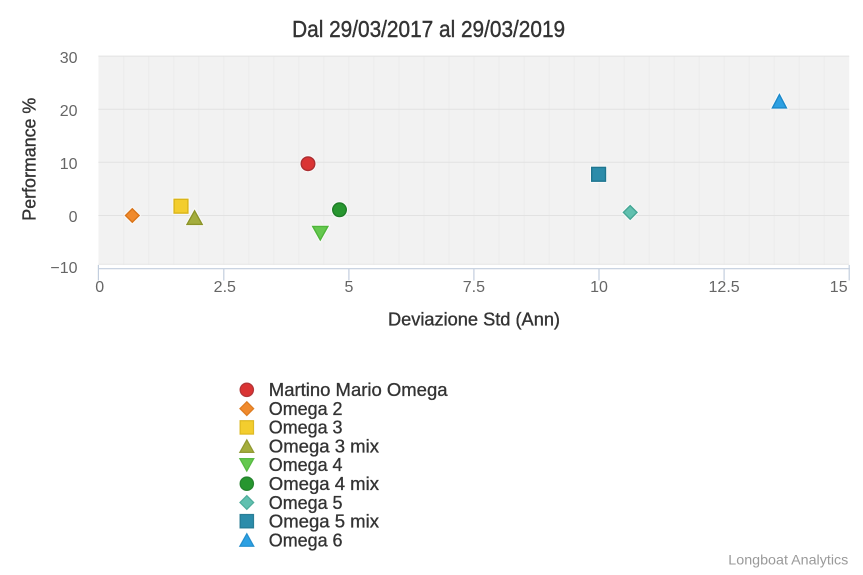 This screenshot has height=575, width=863. What do you see at coordinates (324, 522) in the screenshot?
I see `svg-text: Omega 5 mix` at bounding box center [324, 522].